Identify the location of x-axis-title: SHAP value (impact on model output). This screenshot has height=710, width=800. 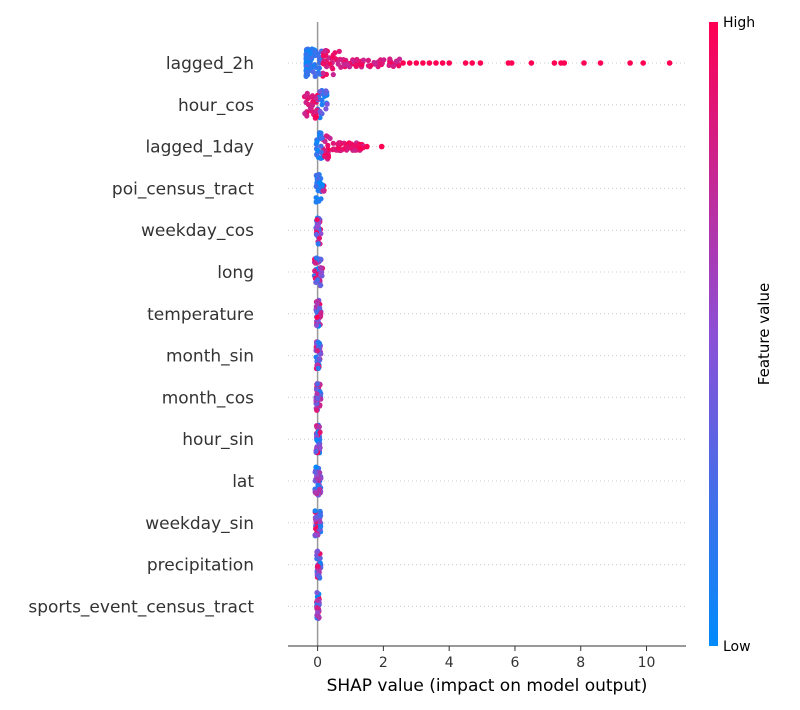
(487, 686).